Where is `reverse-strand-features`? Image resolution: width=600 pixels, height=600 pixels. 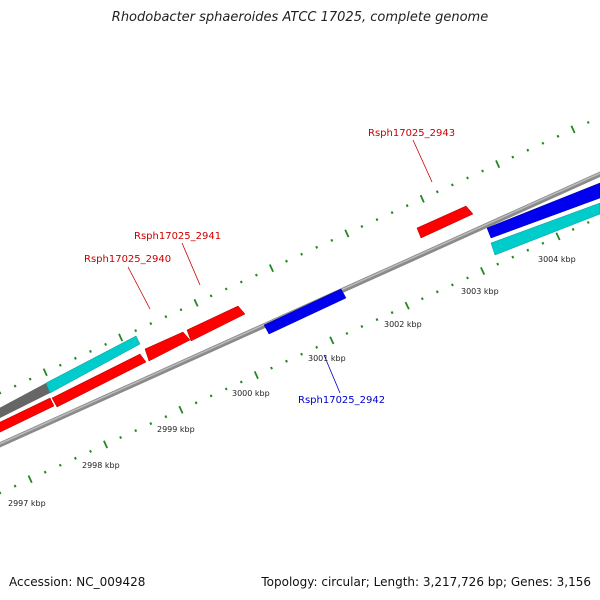
reverse-strand-features is located at coordinates (431, 258).